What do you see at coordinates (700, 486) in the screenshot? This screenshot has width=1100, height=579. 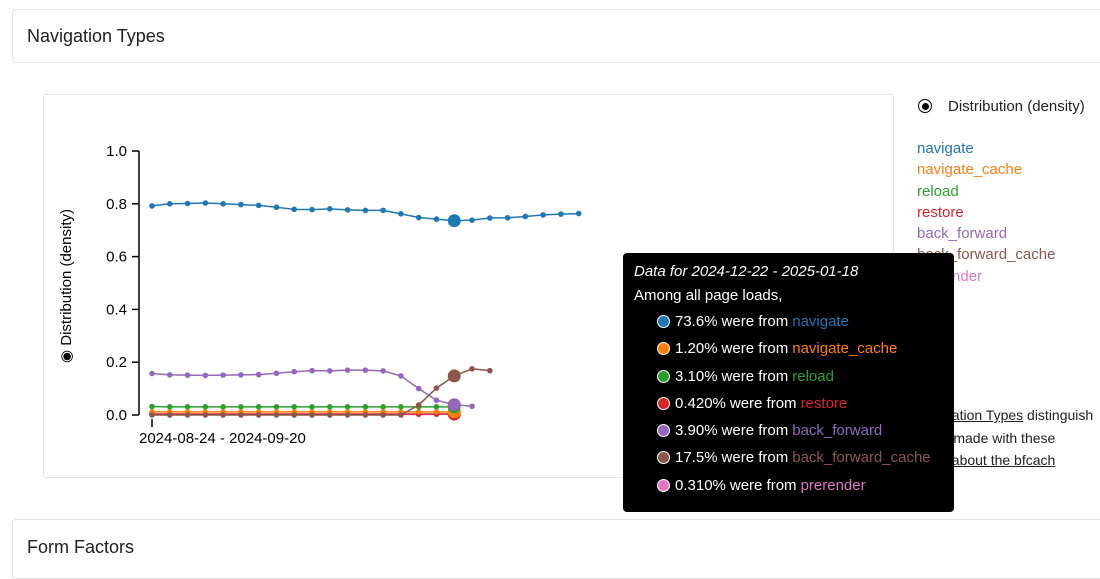 I see `tooltip-percent: 0.310%` at bounding box center [700, 486].